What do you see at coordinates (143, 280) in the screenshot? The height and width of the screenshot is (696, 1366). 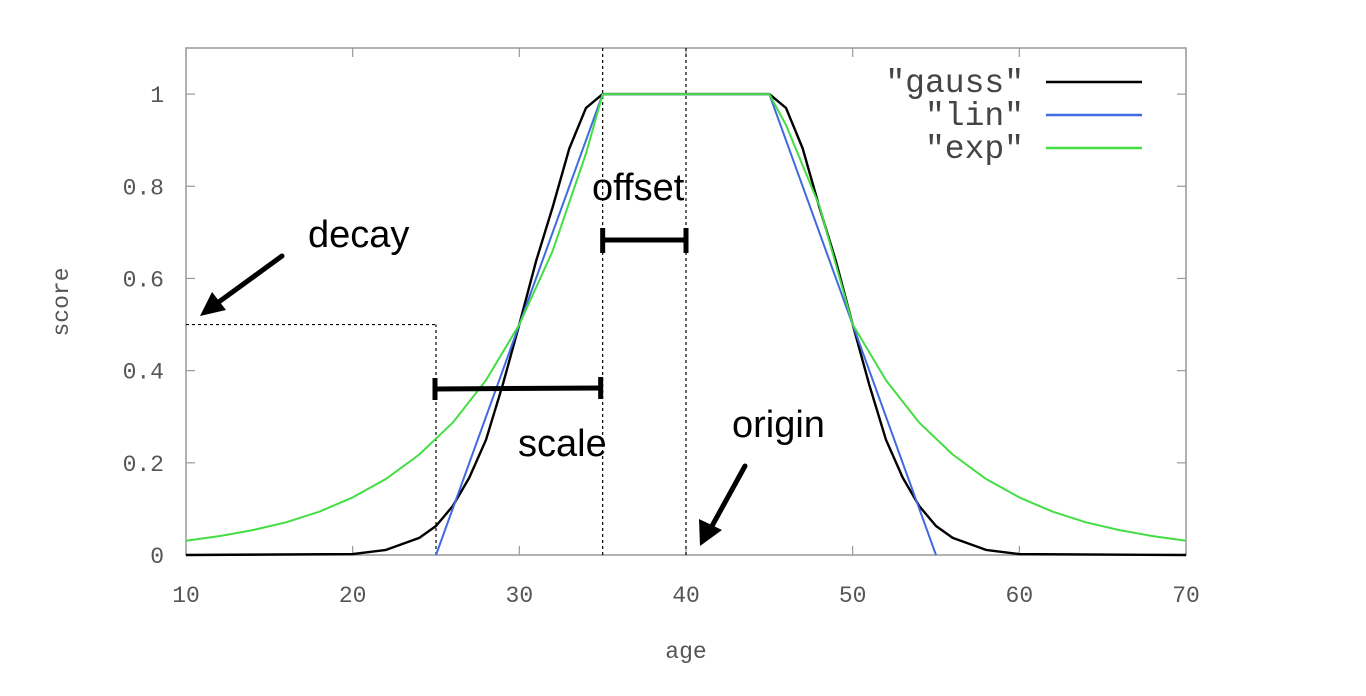 I see `y-tick-label: 0.6` at bounding box center [143, 280].